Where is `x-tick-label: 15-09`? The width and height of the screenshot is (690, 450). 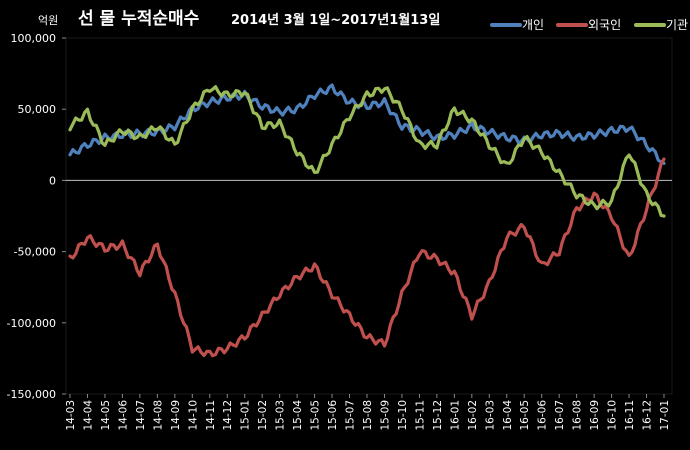 x-tick-label: 15-09 is located at coordinates (385, 415).